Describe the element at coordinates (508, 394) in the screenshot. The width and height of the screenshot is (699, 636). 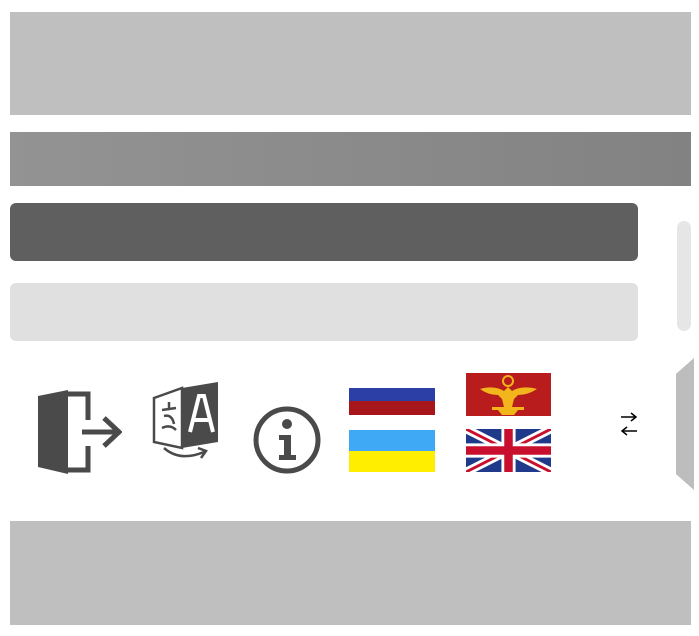
I see `roman-eagle-flag-icon` at that location.